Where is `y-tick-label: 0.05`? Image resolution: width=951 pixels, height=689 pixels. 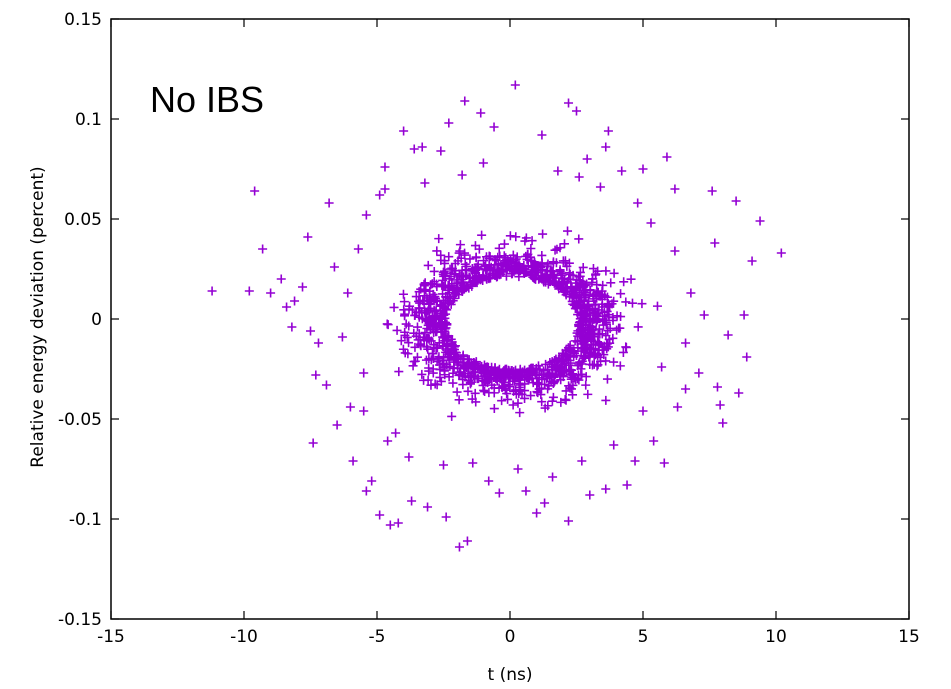 y-tick-label: 0.05 is located at coordinates (83, 220).